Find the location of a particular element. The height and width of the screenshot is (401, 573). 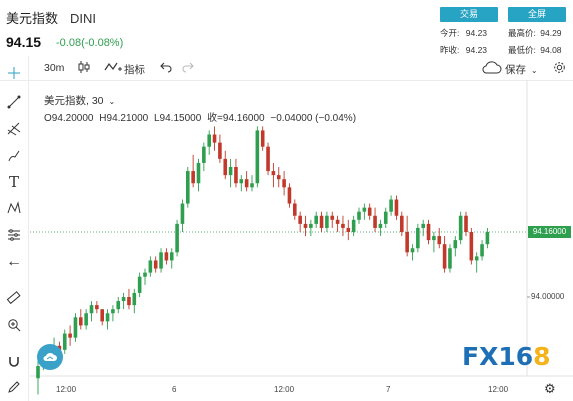

indicator-icon is located at coordinates (113, 68).